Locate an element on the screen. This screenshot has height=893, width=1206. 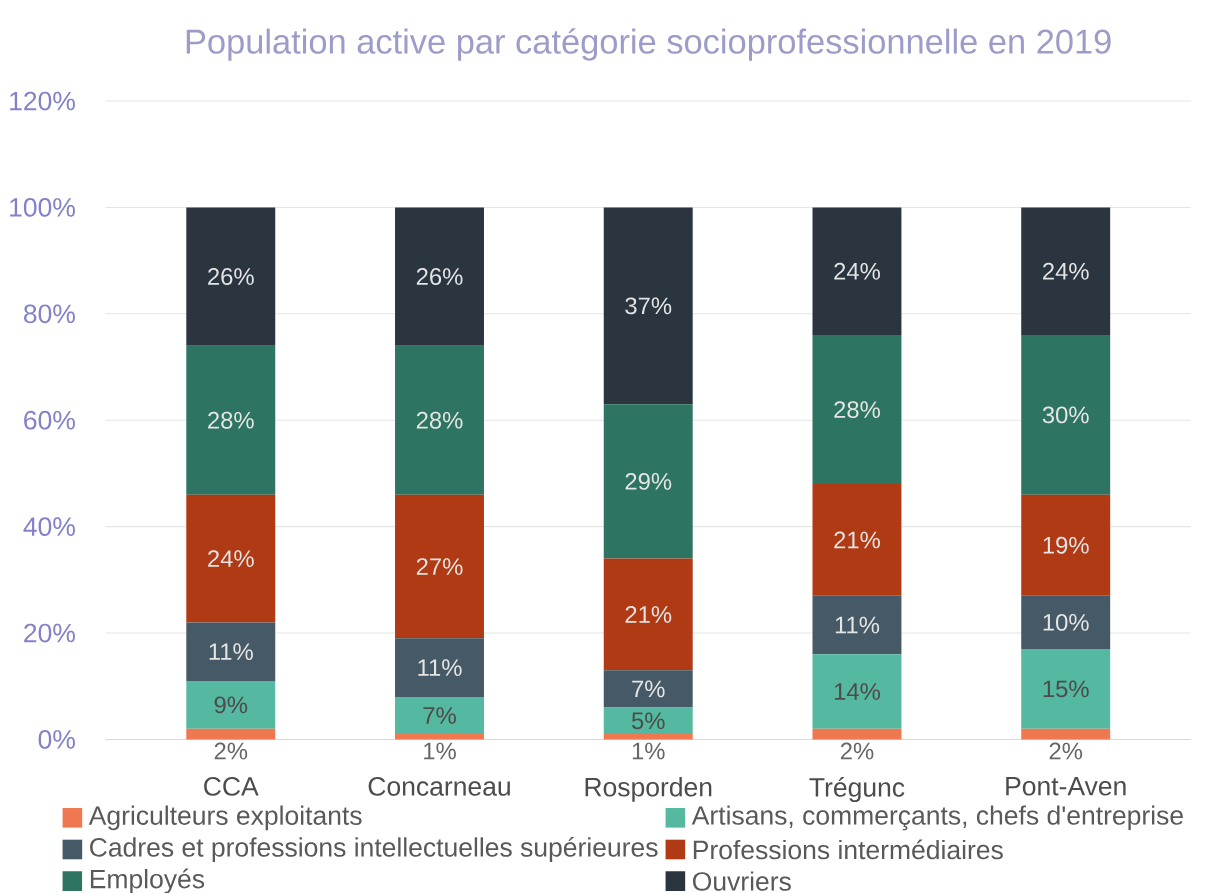
data-label: 37% is located at coordinates (648, 306).